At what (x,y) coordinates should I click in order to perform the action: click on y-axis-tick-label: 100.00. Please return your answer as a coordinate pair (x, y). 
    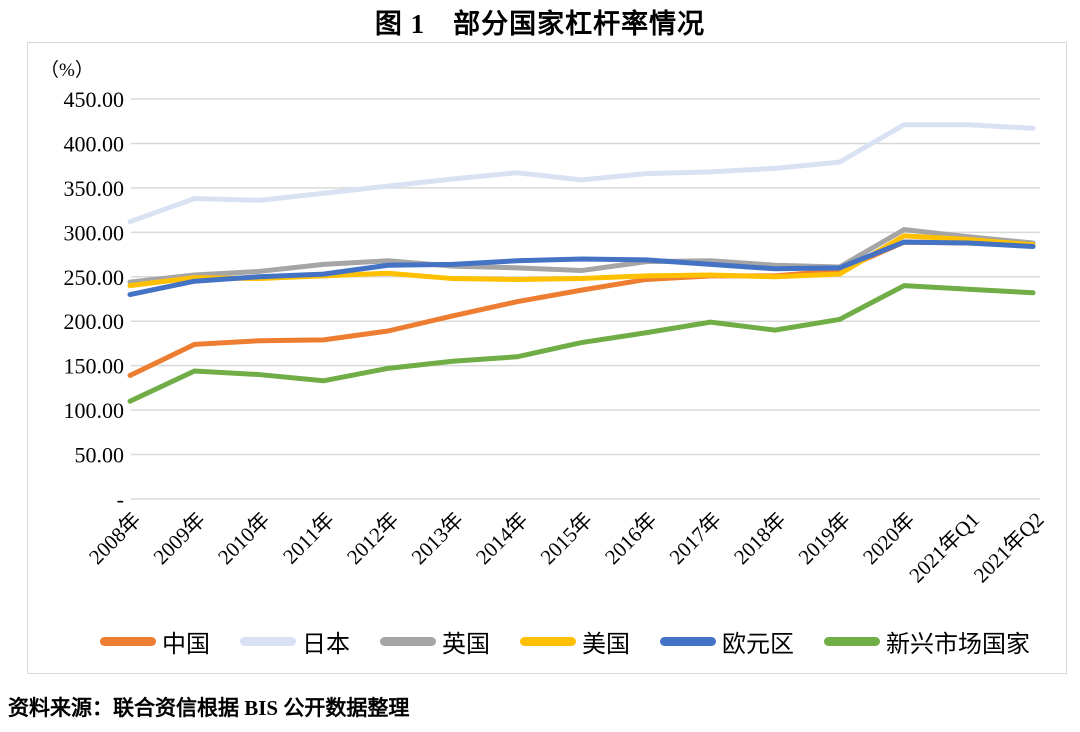
    Looking at the image, I should click on (94, 410).